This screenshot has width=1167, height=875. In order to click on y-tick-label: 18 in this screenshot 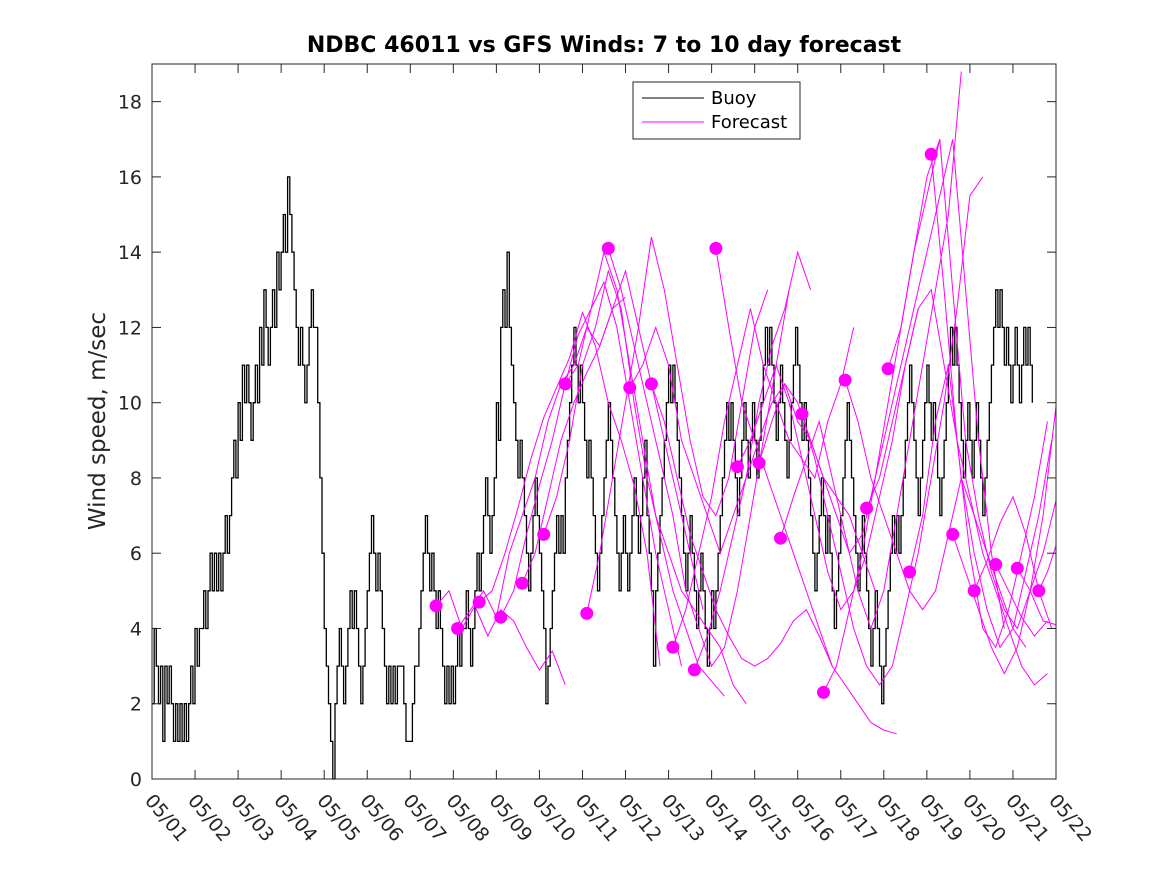, I will do `click(130, 103)`.